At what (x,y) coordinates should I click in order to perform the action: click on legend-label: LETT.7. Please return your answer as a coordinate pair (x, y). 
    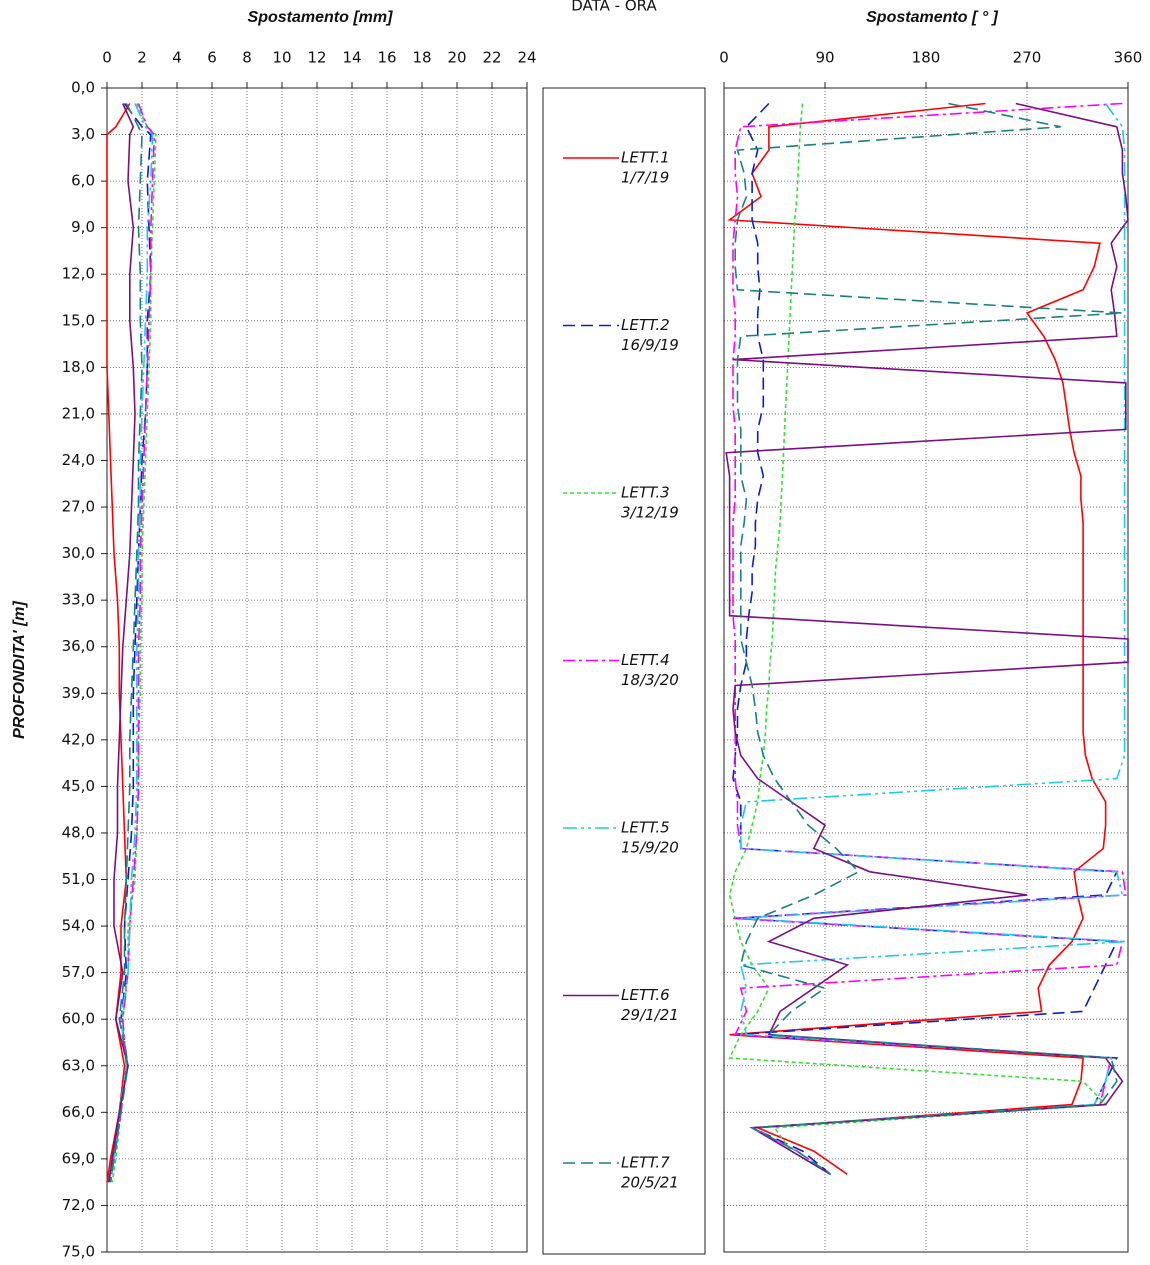
    Looking at the image, I should click on (645, 1163).